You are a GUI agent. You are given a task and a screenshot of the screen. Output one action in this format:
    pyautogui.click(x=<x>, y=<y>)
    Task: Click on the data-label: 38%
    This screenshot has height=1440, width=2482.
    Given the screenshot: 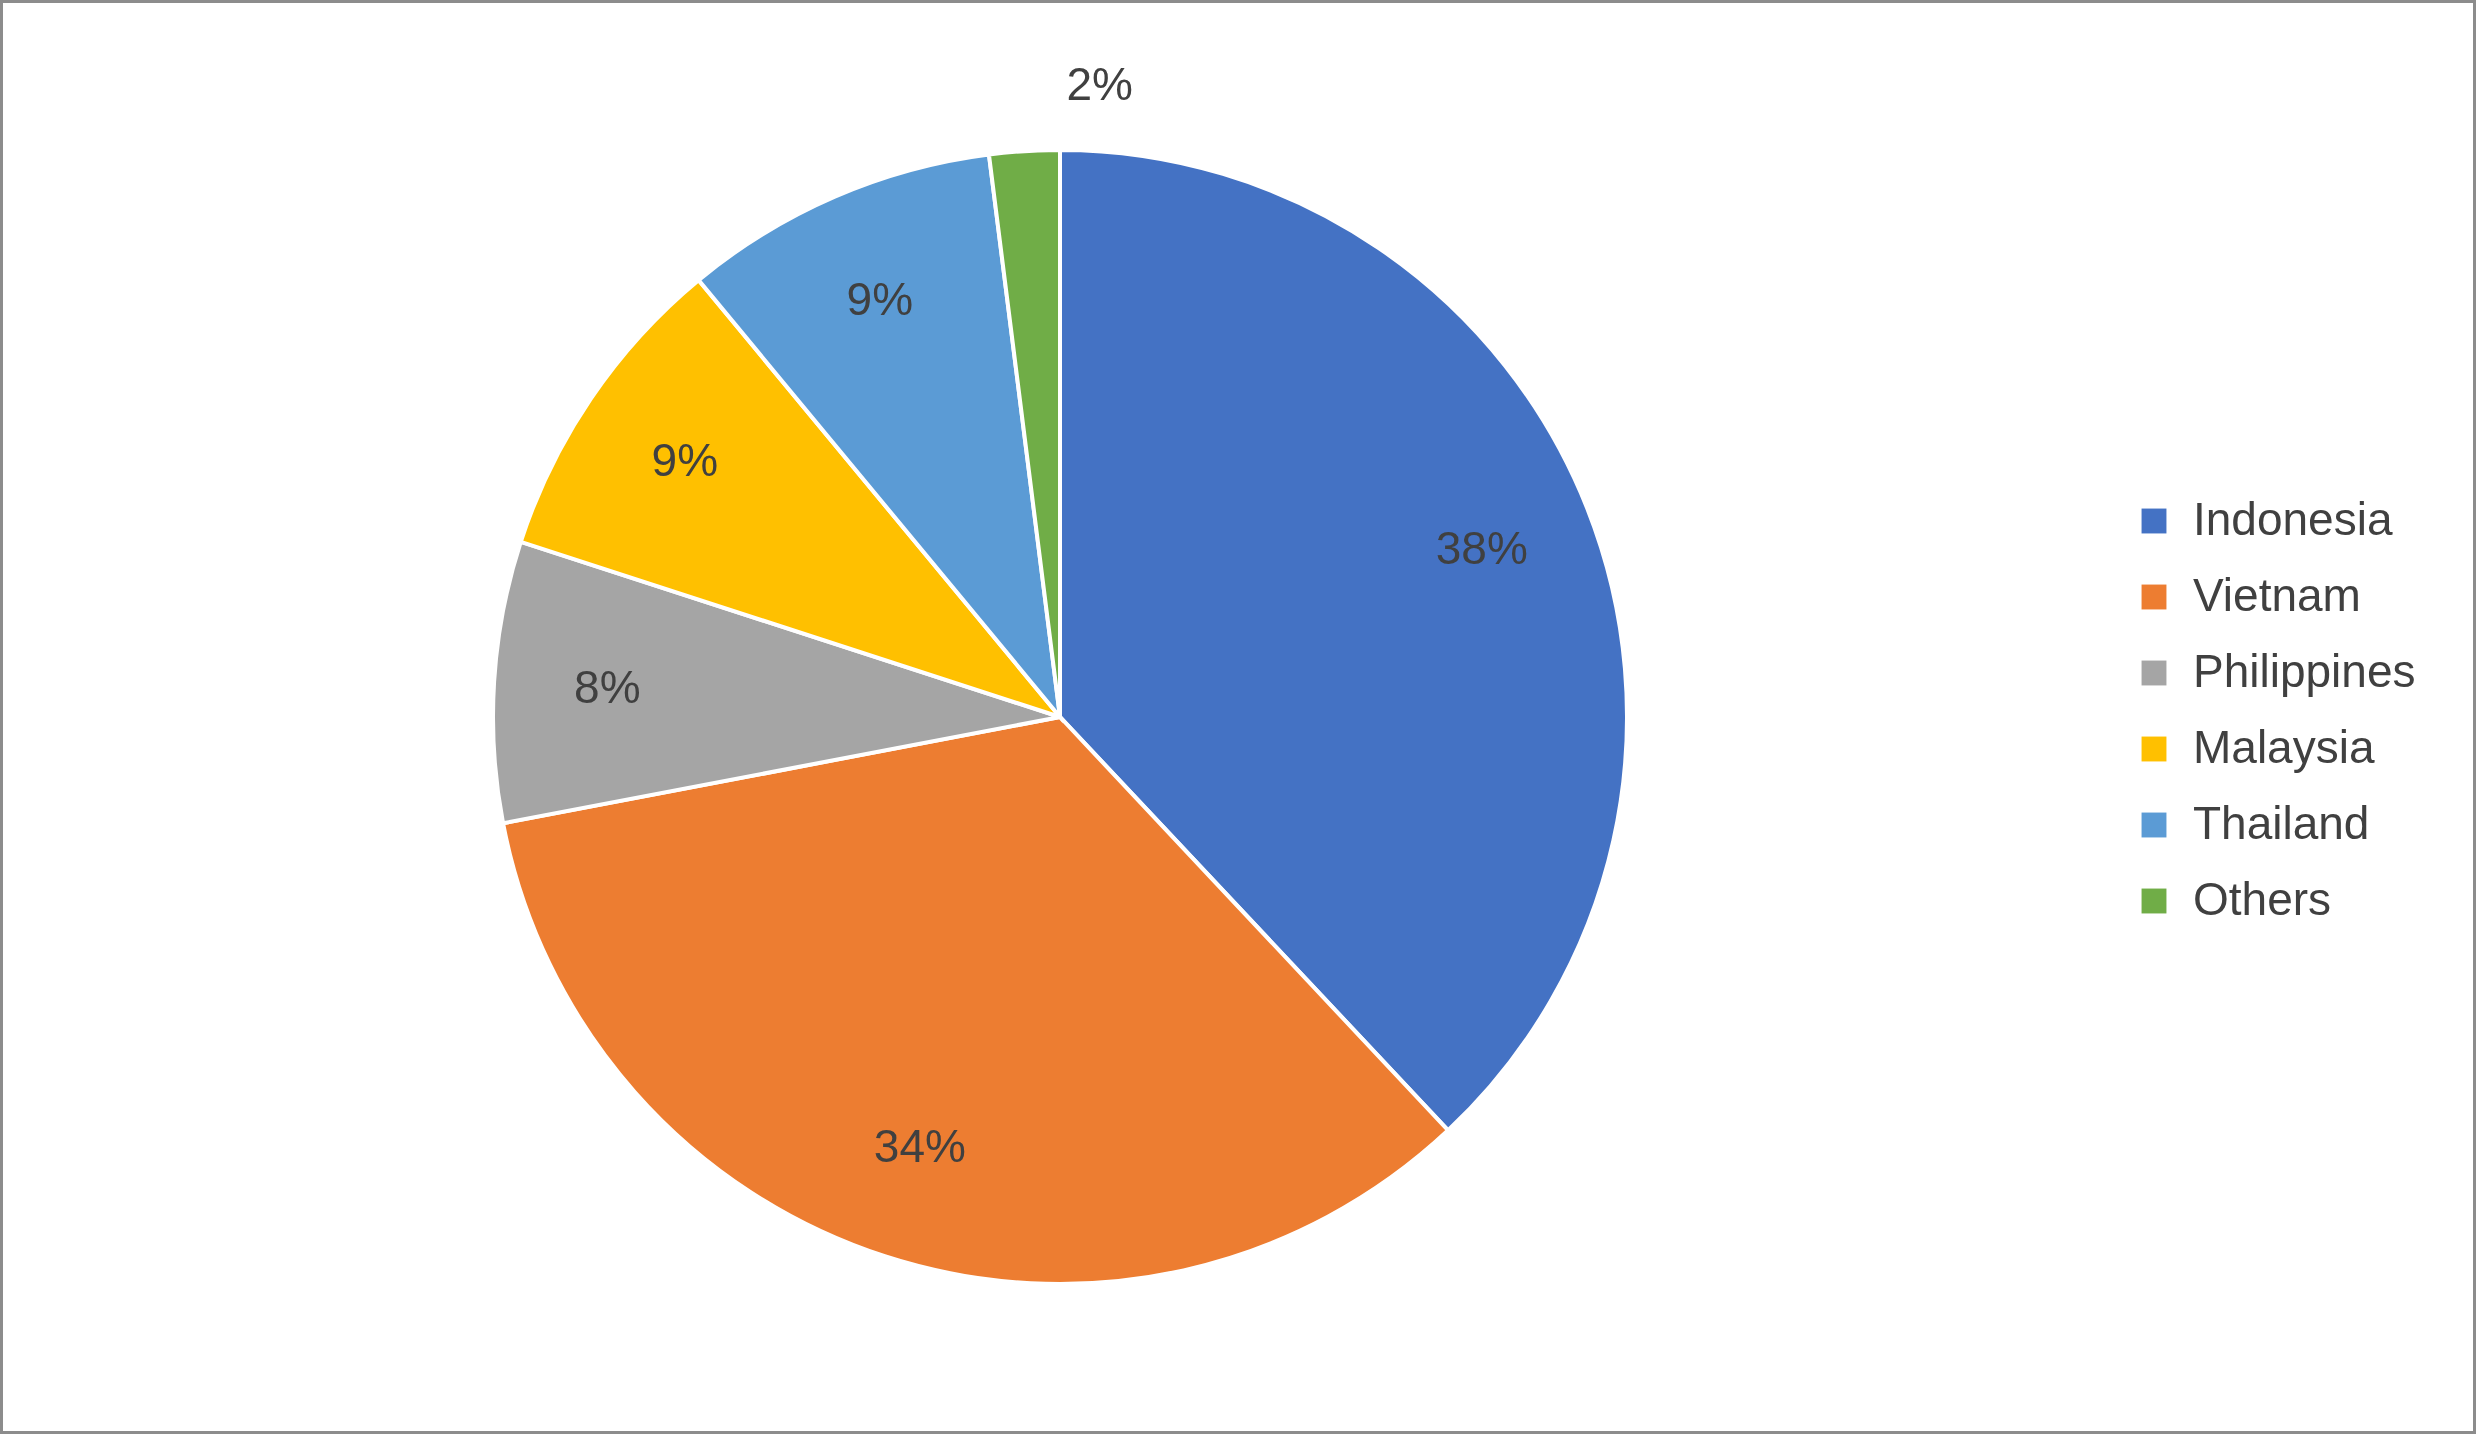 What is the action you would take?
    pyautogui.click(x=1481, y=548)
    